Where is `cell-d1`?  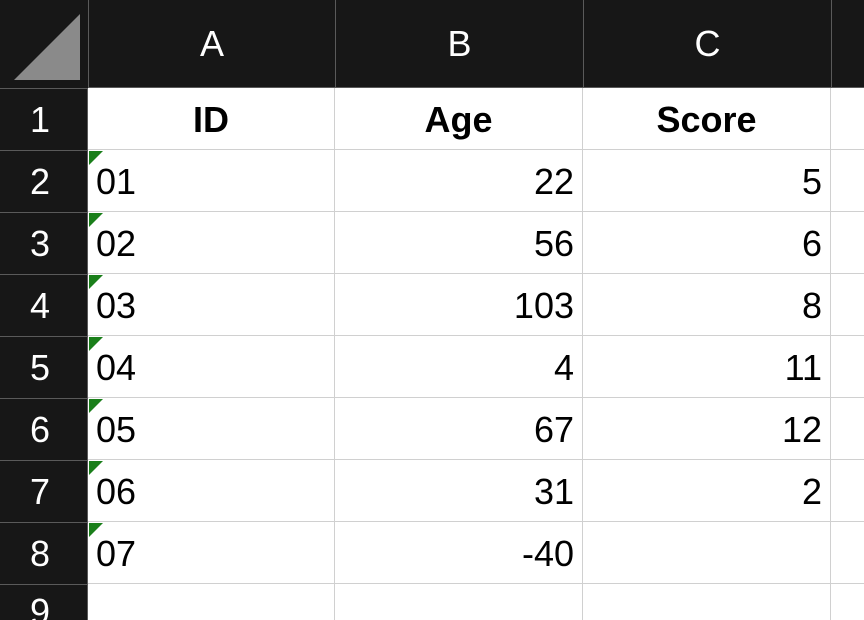
cell-d1 is located at coordinates (847, 119).